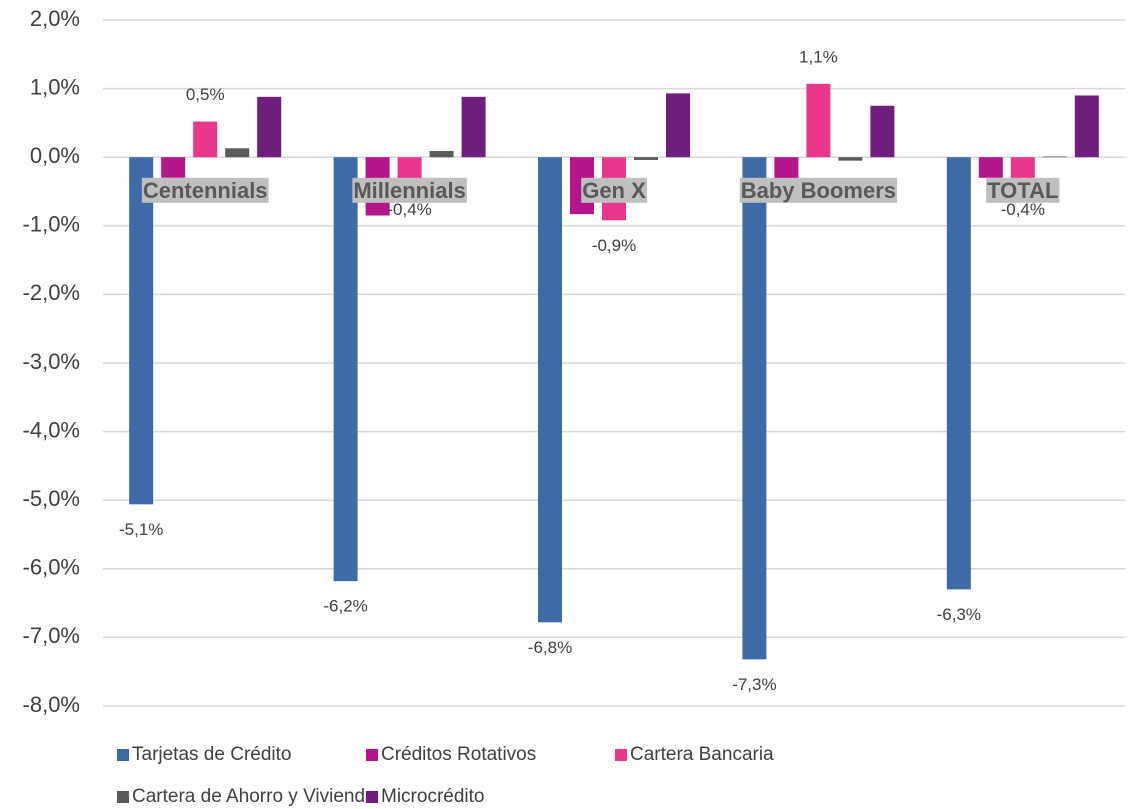 The height and width of the screenshot is (809, 1133). I want to click on y-tick-label: -5,0%, so click(51, 498).